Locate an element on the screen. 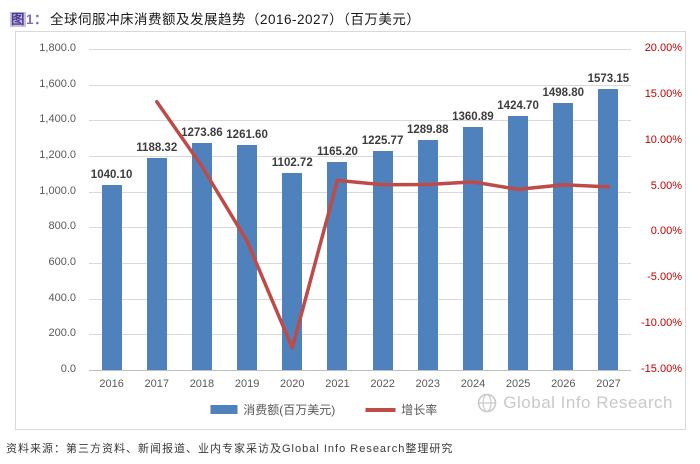 The width and height of the screenshot is (700, 464). y-axis-tick-label: 200.0 is located at coordinates (62, 333).